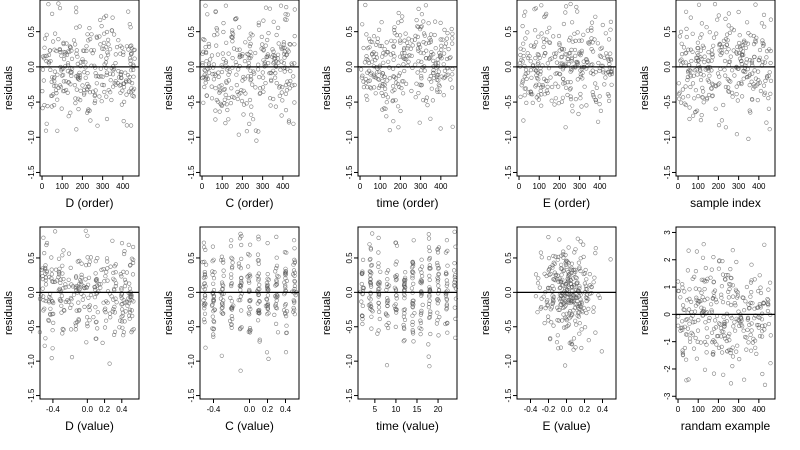 The width and height of the screenshot is (800, 450). I want to click on y-tick-label: 3, so click(667, 232).